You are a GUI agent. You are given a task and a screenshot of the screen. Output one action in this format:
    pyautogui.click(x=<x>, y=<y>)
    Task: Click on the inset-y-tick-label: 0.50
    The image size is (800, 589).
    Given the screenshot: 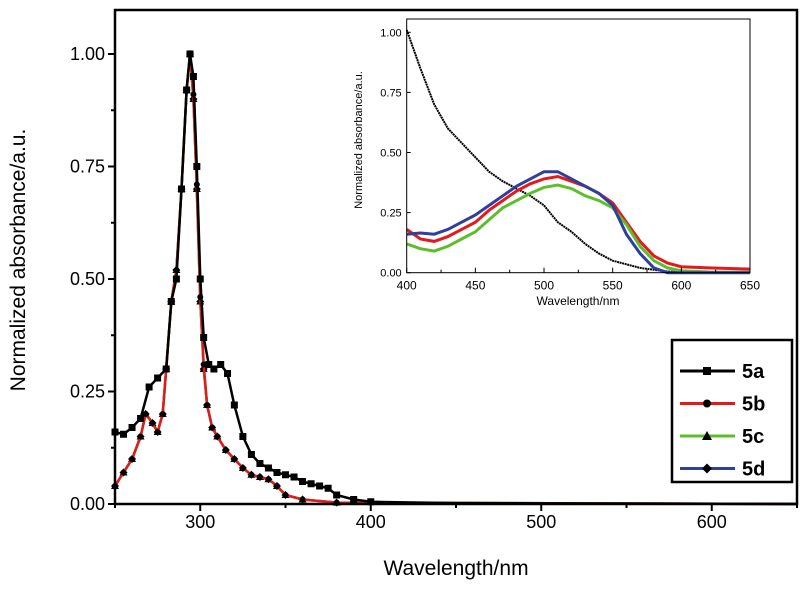 What is the action you would take?
    pyautogui.click(x=390, y=154)
    